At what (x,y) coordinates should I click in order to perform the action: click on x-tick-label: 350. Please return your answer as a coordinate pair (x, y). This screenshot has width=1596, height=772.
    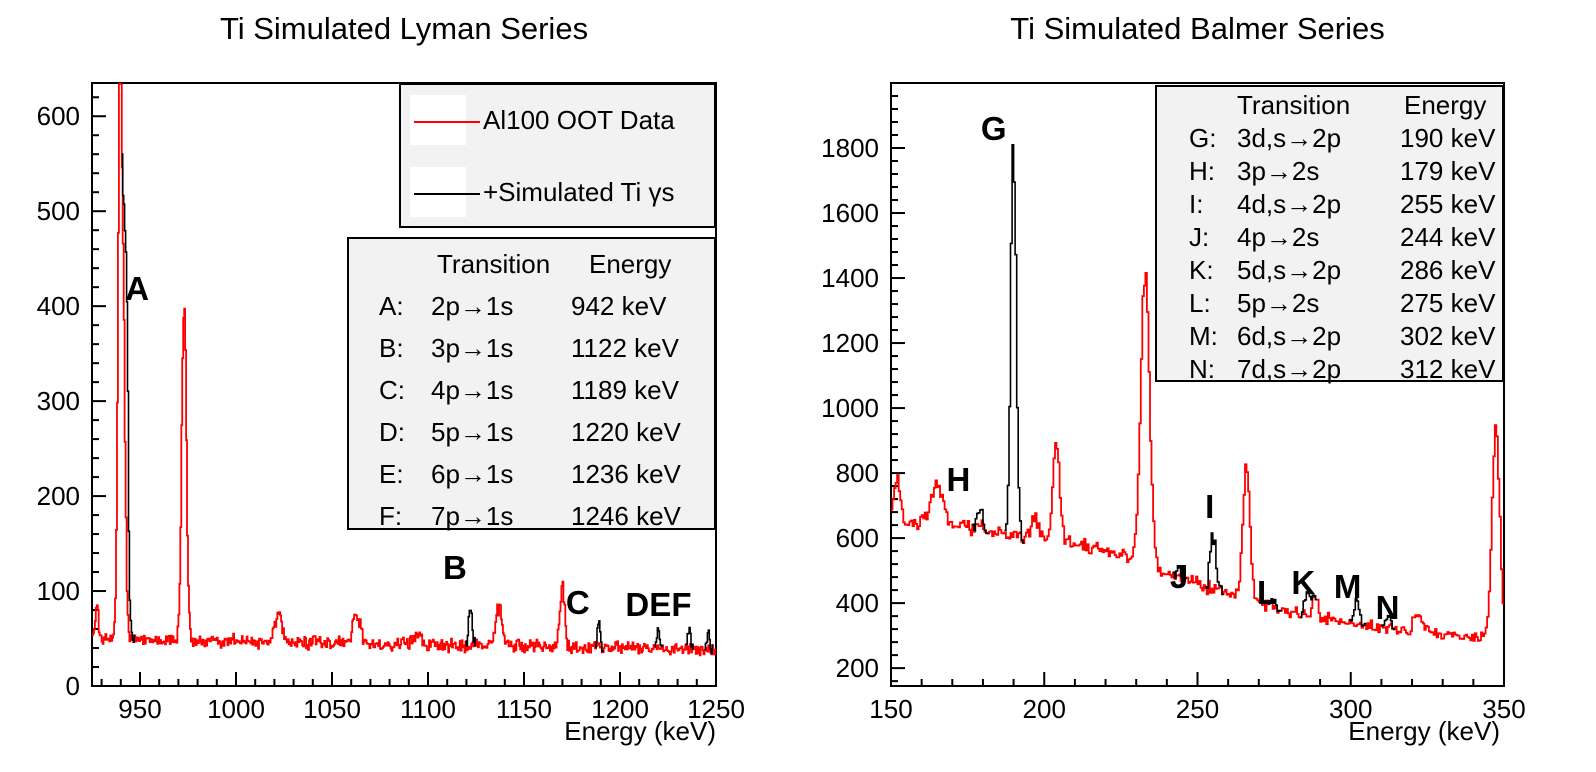
    Looking at the image, I should click on (1503, 709).